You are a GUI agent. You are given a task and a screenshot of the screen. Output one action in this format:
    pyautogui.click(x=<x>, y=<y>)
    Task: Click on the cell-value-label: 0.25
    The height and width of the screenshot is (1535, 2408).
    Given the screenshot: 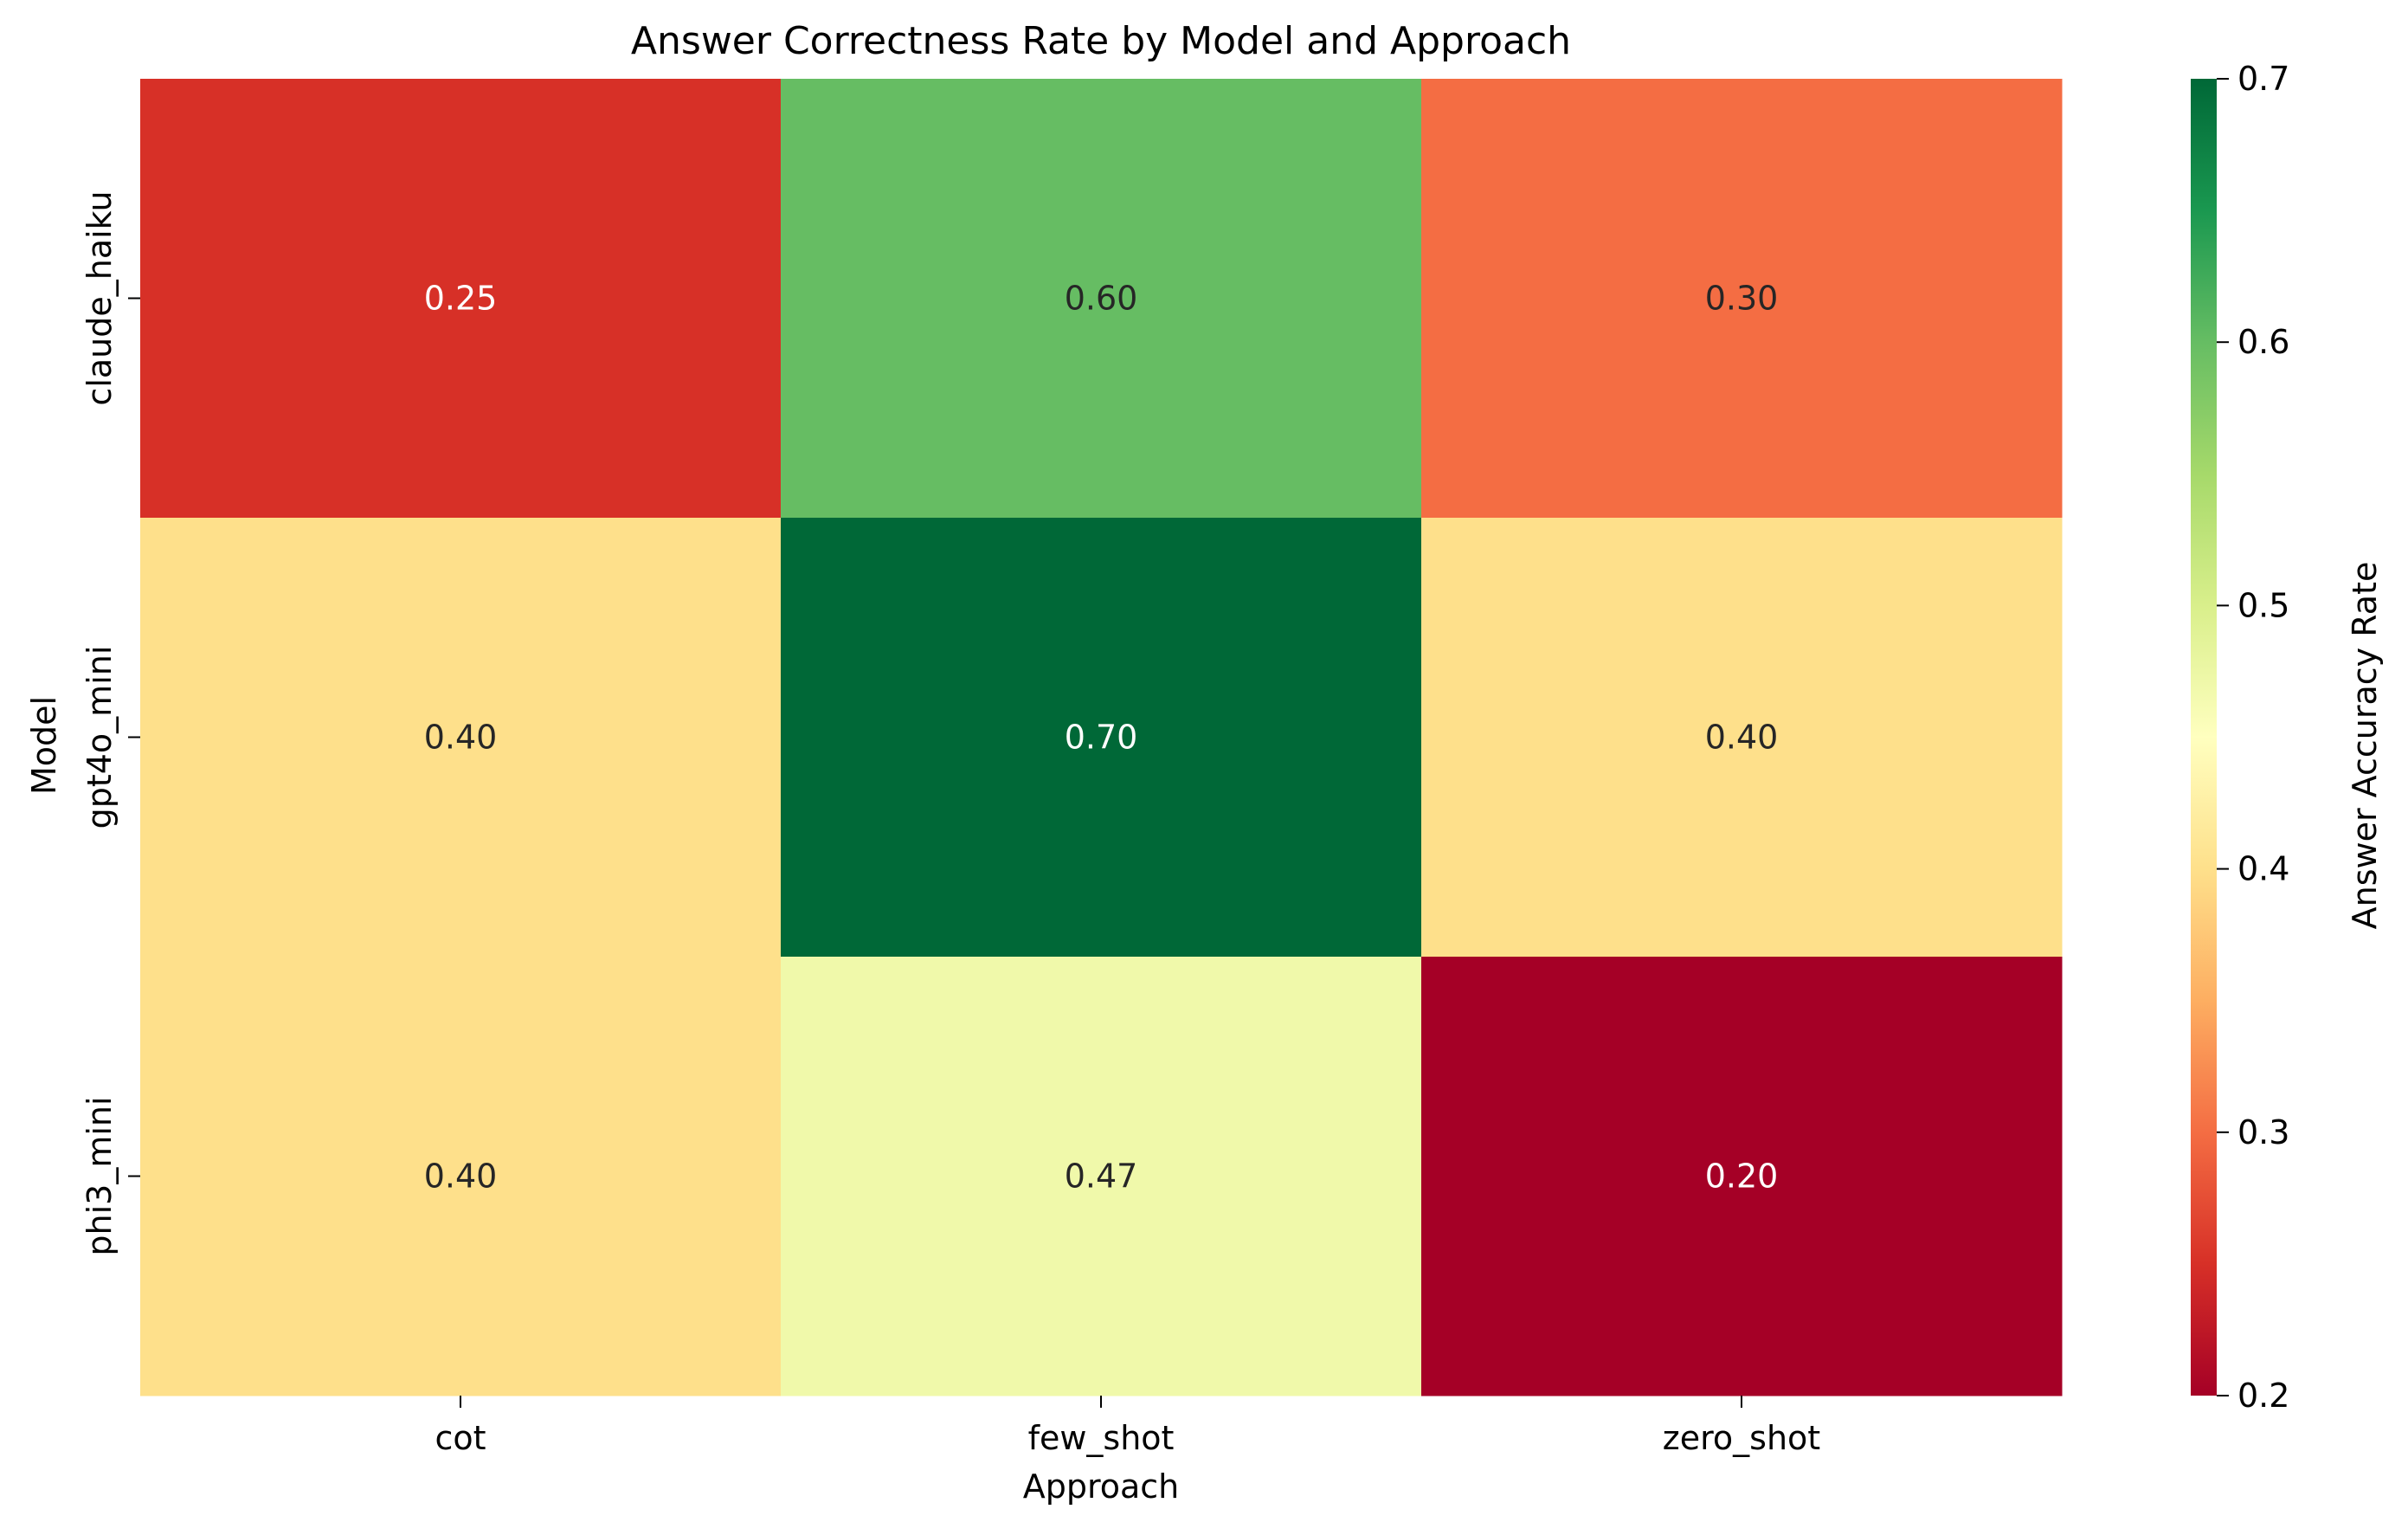 What is the action you would take?
    pyautogui.click(x=461, y=299)
    